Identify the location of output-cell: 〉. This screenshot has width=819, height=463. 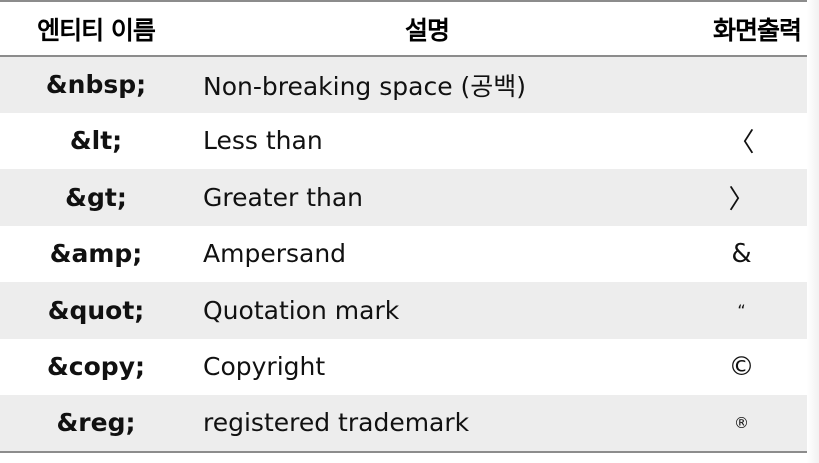
(741, 199).